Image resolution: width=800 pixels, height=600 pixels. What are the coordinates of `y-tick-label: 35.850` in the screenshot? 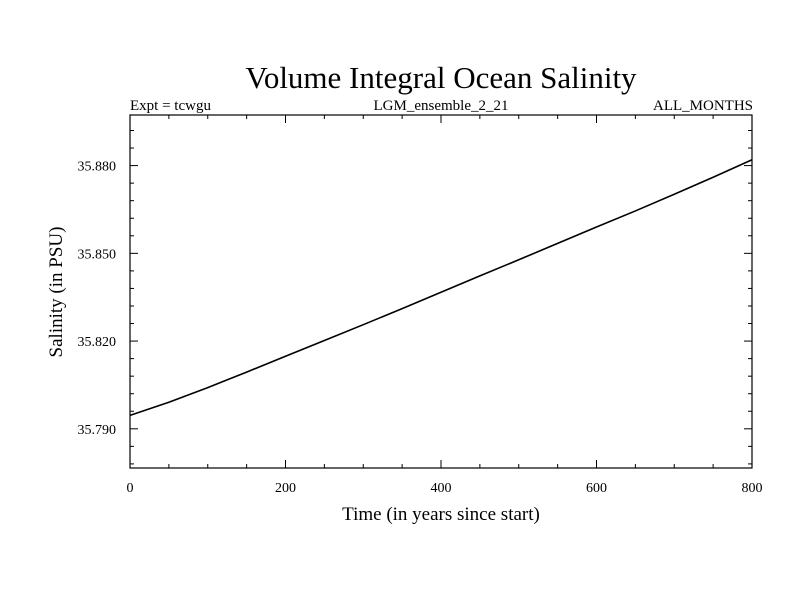 It's located at (97, 254).